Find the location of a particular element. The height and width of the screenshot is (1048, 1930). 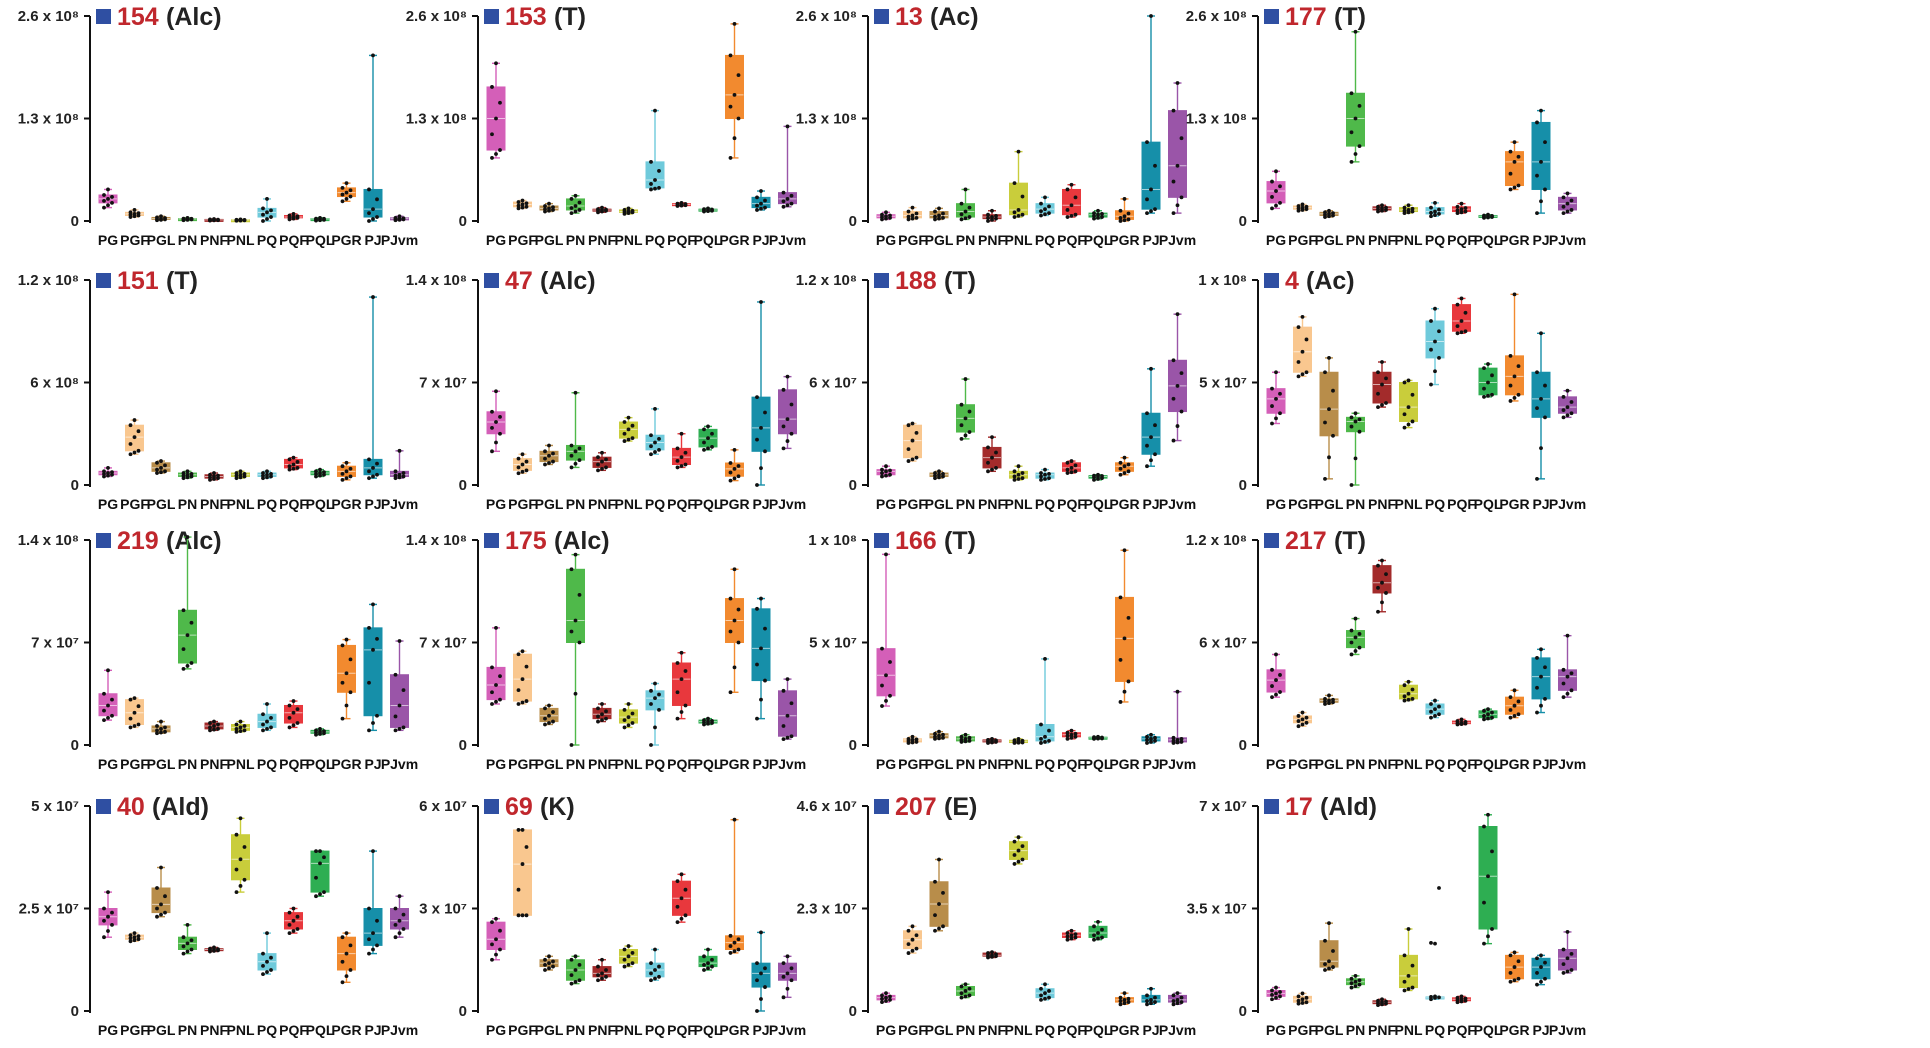

box-pnf is located at coordinates (1382, 1002).